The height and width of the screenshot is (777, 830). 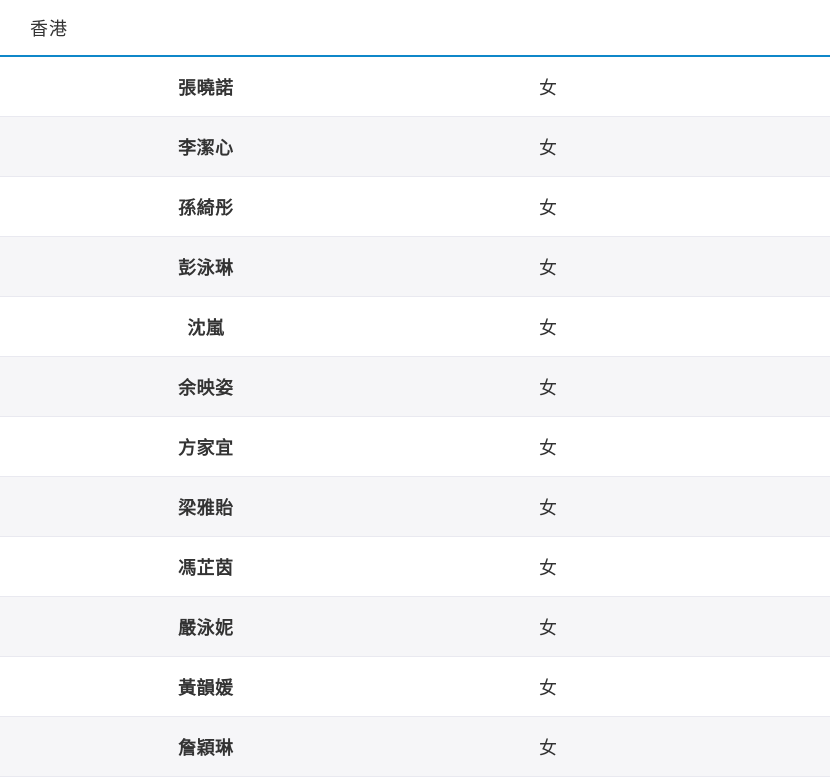 What do you see at coordinates (206, 567) in the screenshot?
I see `row-name: 馮芷茵` at bounding box center [206, 567].